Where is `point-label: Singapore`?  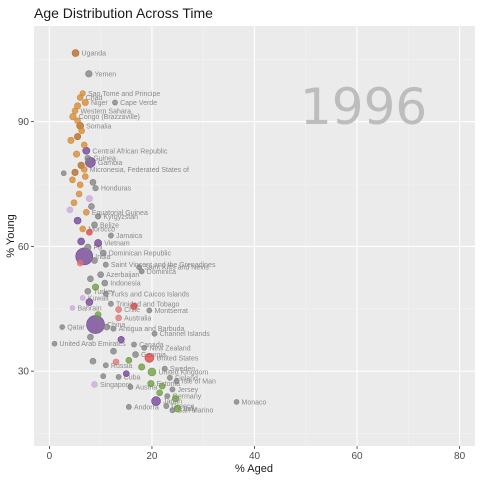 point-label: Singapore is located at coordinates (116, 385).